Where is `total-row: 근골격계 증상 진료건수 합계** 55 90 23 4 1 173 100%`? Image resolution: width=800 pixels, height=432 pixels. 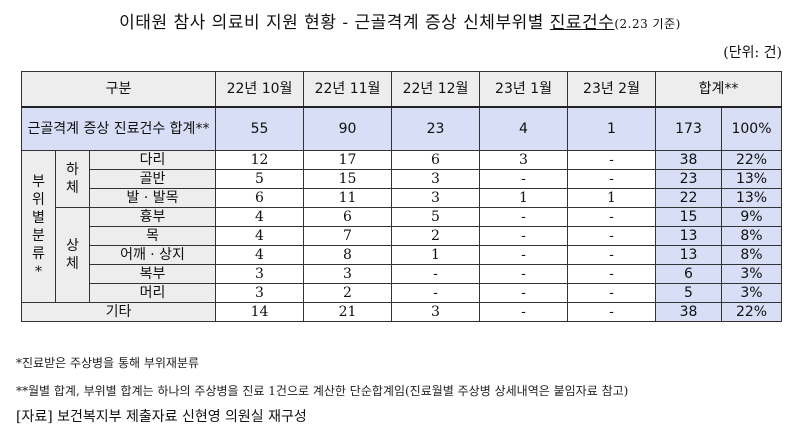
total-row: 근골격계 증상 진료건수 합계** 55 90 23 4 1 173 100% is located at coordinates (402, 128).